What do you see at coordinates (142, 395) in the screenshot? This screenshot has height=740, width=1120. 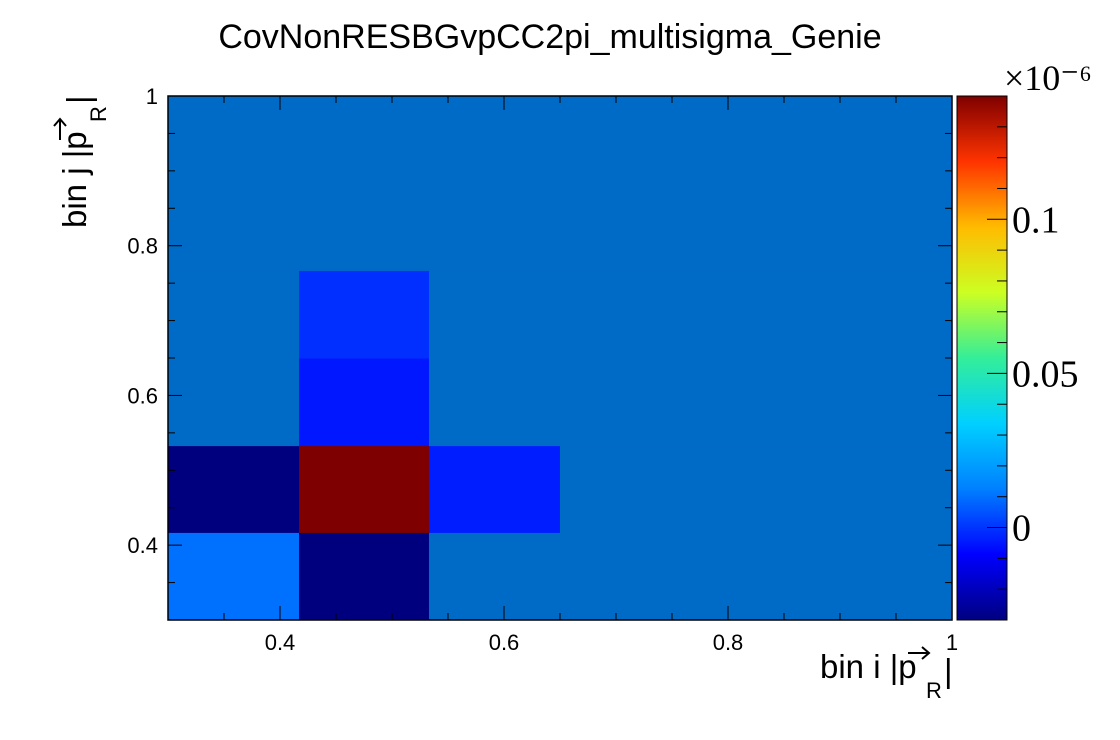 I see `y-tick-label: 0.6` at bounding box center [142, 395].